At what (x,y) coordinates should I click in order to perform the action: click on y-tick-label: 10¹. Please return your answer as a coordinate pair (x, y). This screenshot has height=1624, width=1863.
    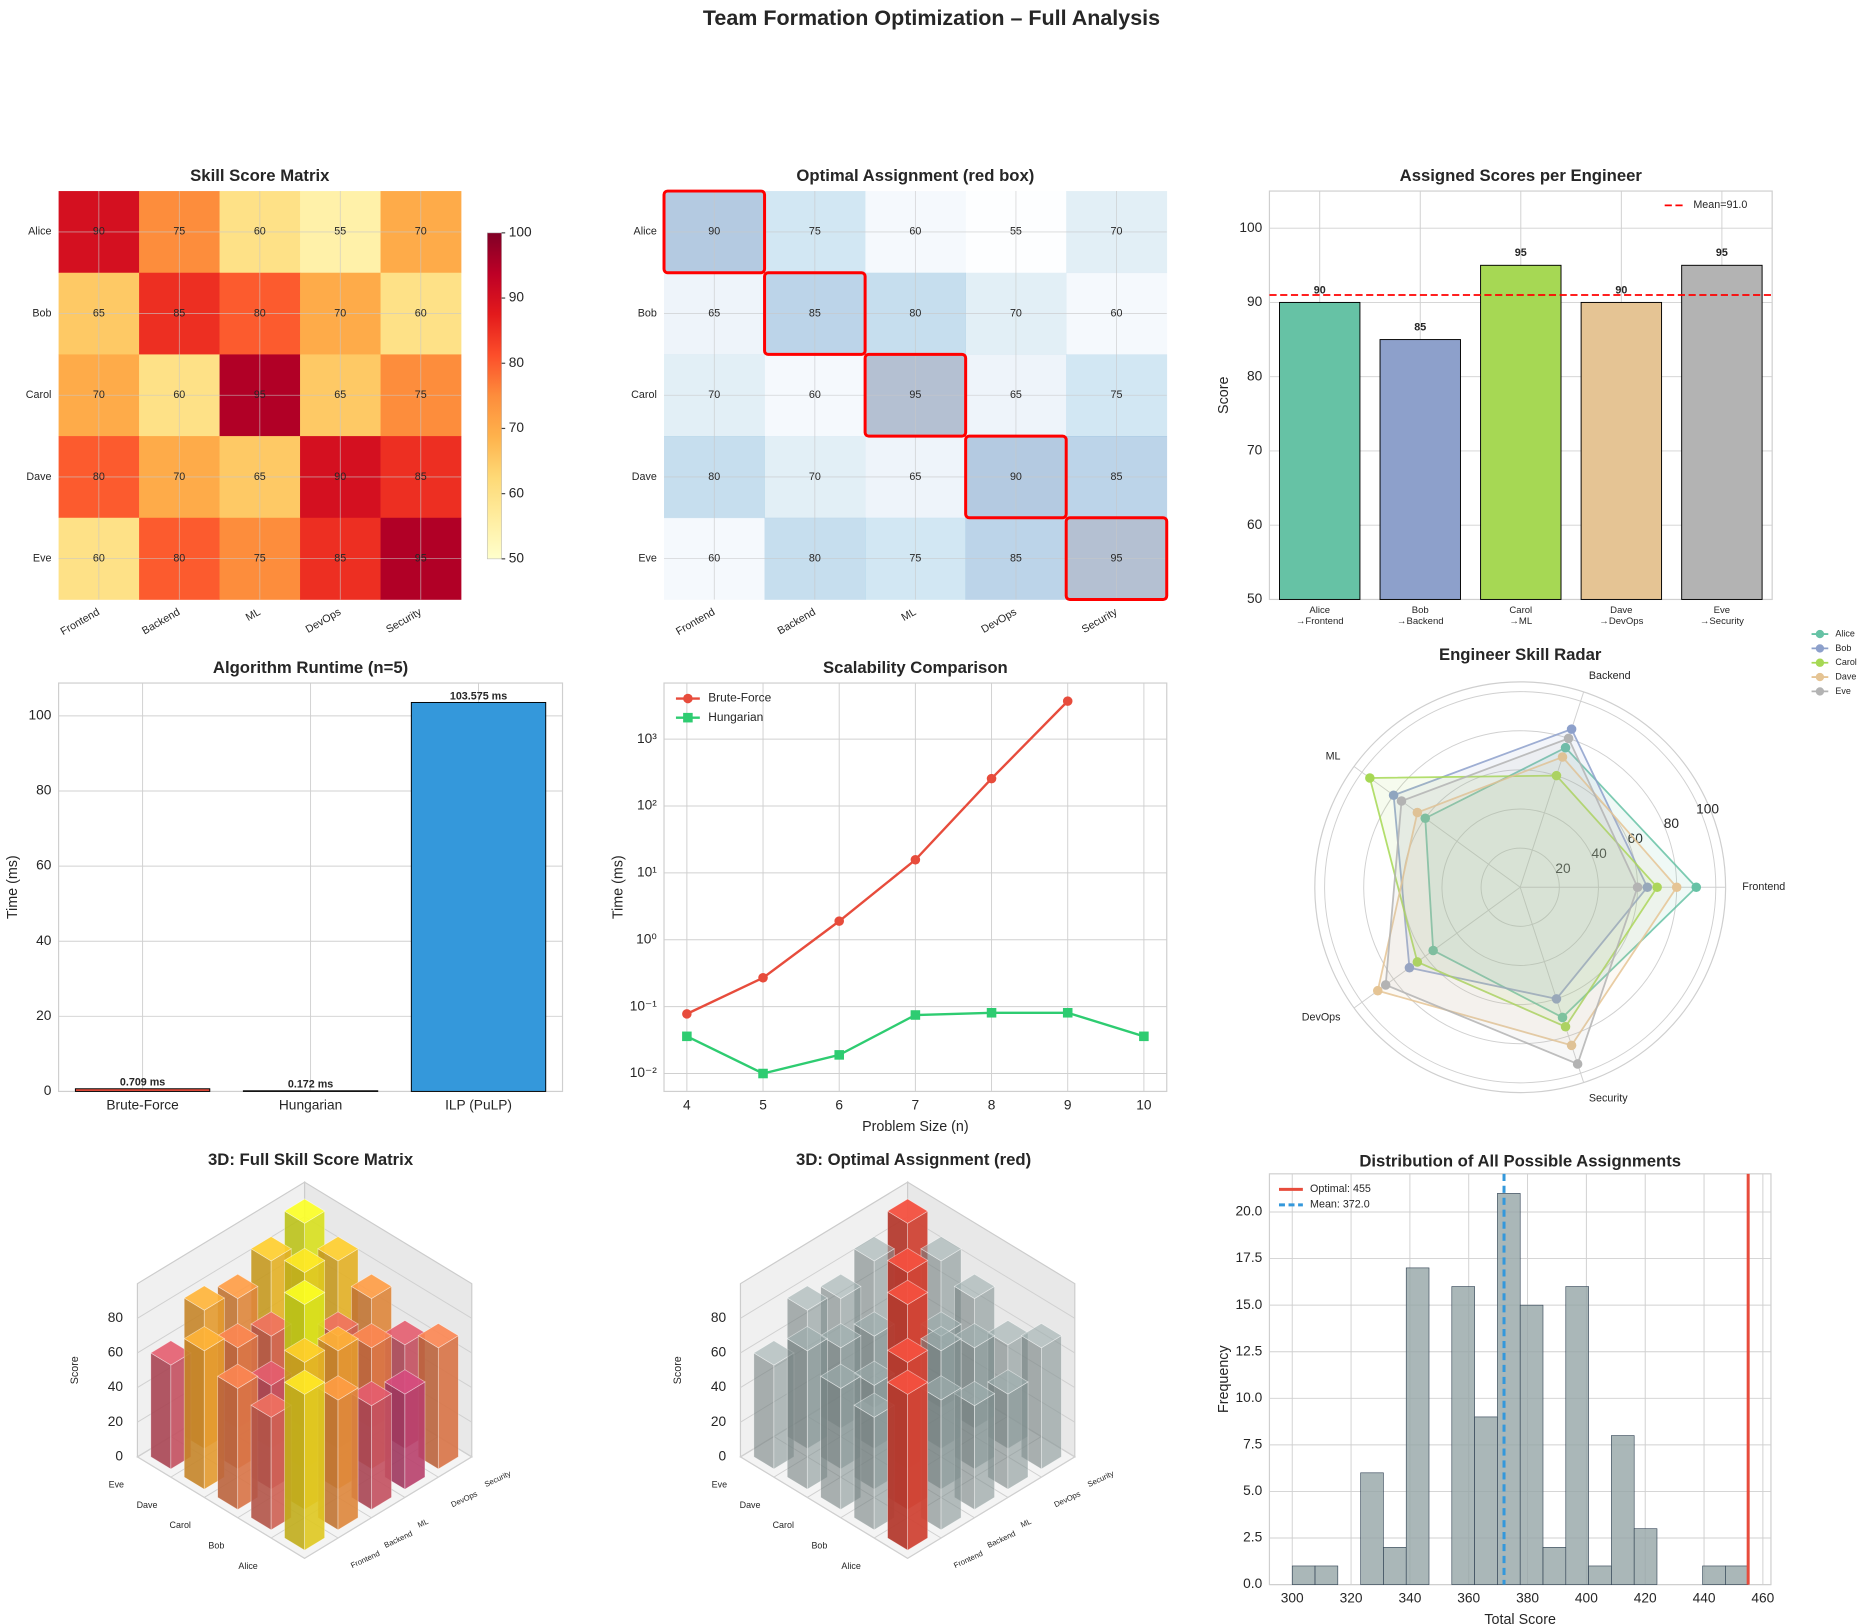
    Looking at the image, I should click on (647, 872).